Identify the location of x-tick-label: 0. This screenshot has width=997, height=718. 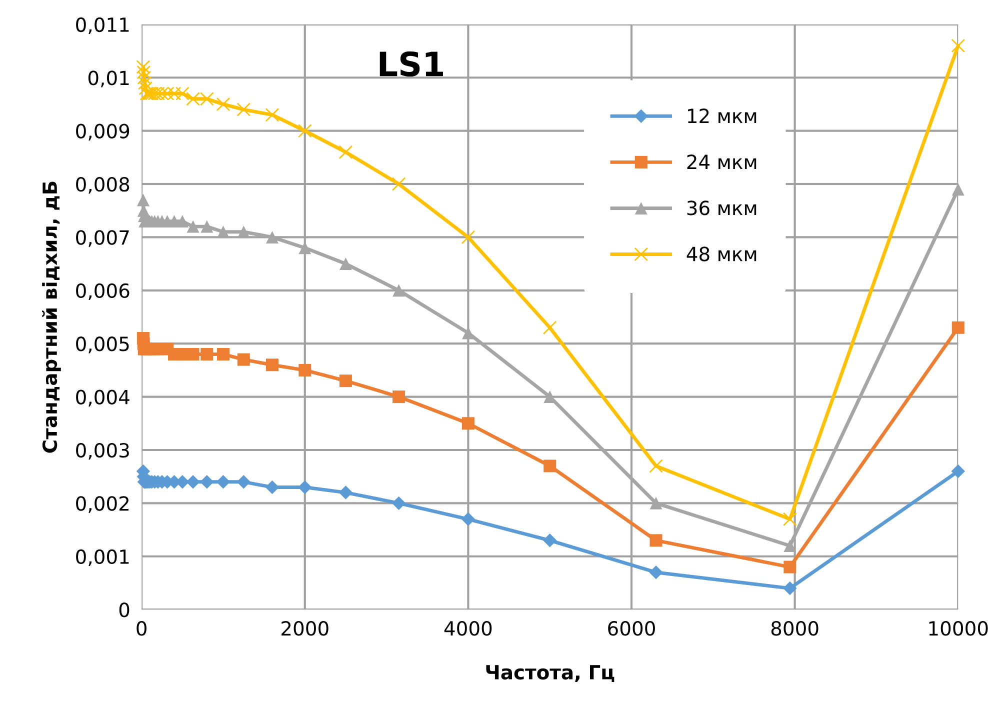
(141, 628).